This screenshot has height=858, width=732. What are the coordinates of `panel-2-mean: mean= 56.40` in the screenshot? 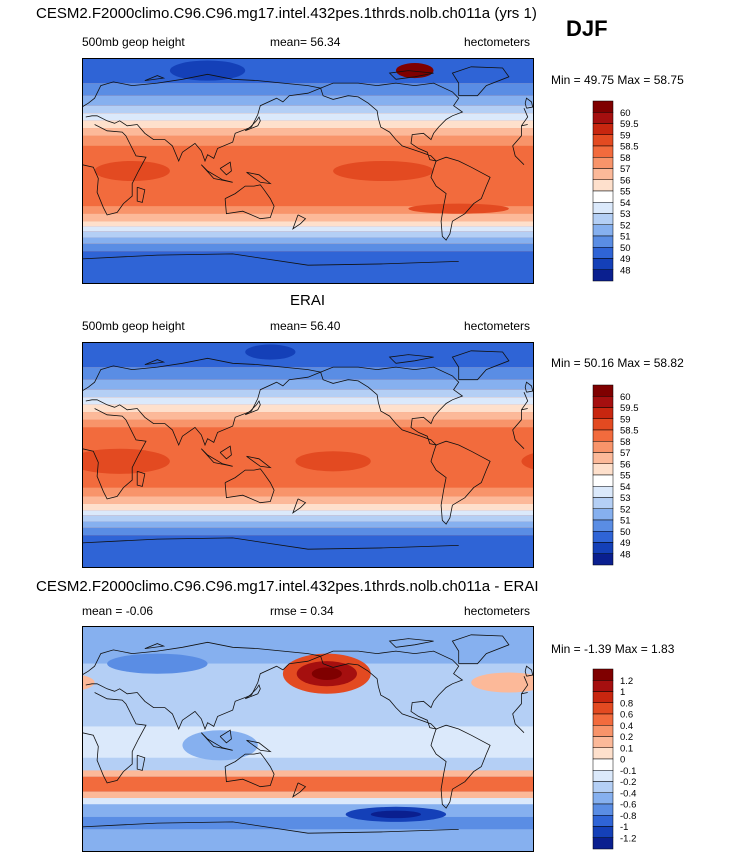 It's located at (305, 326).